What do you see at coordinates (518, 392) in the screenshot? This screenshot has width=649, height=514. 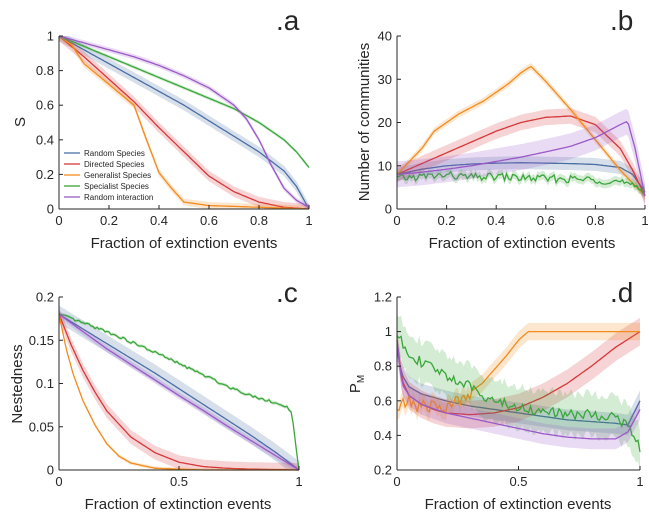 I see `panel-d-series` at bounding box center [518, 392].